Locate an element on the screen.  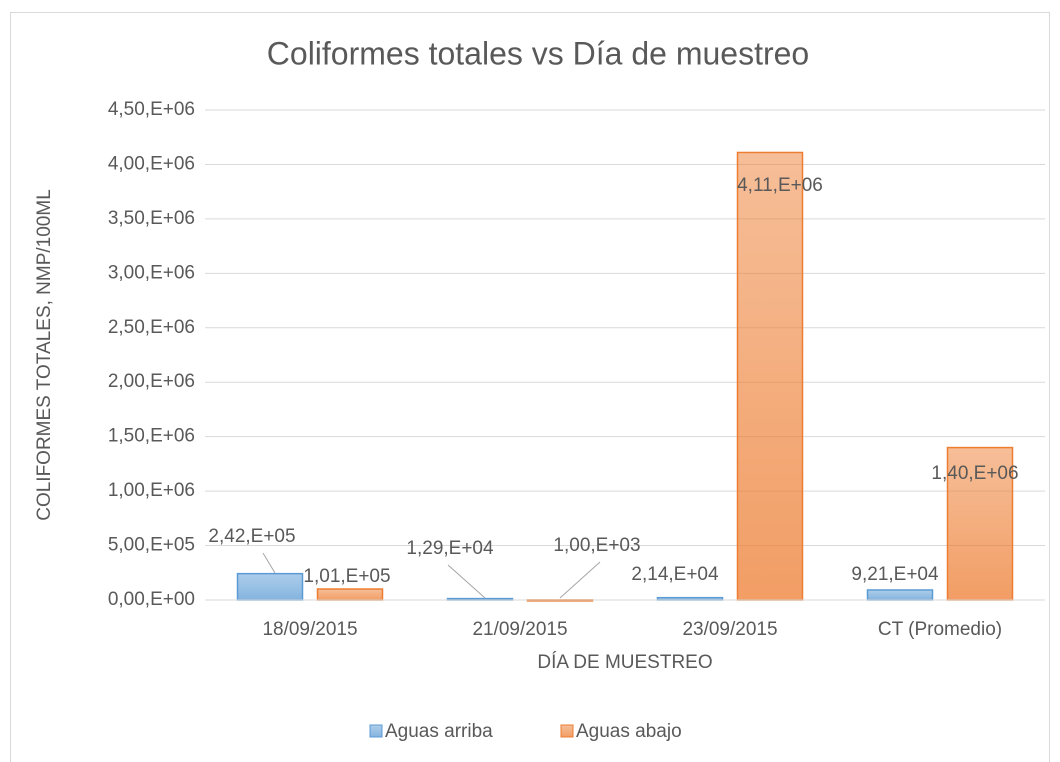
data-label: 4,11,E+06 is located at coordinates (780, 185).